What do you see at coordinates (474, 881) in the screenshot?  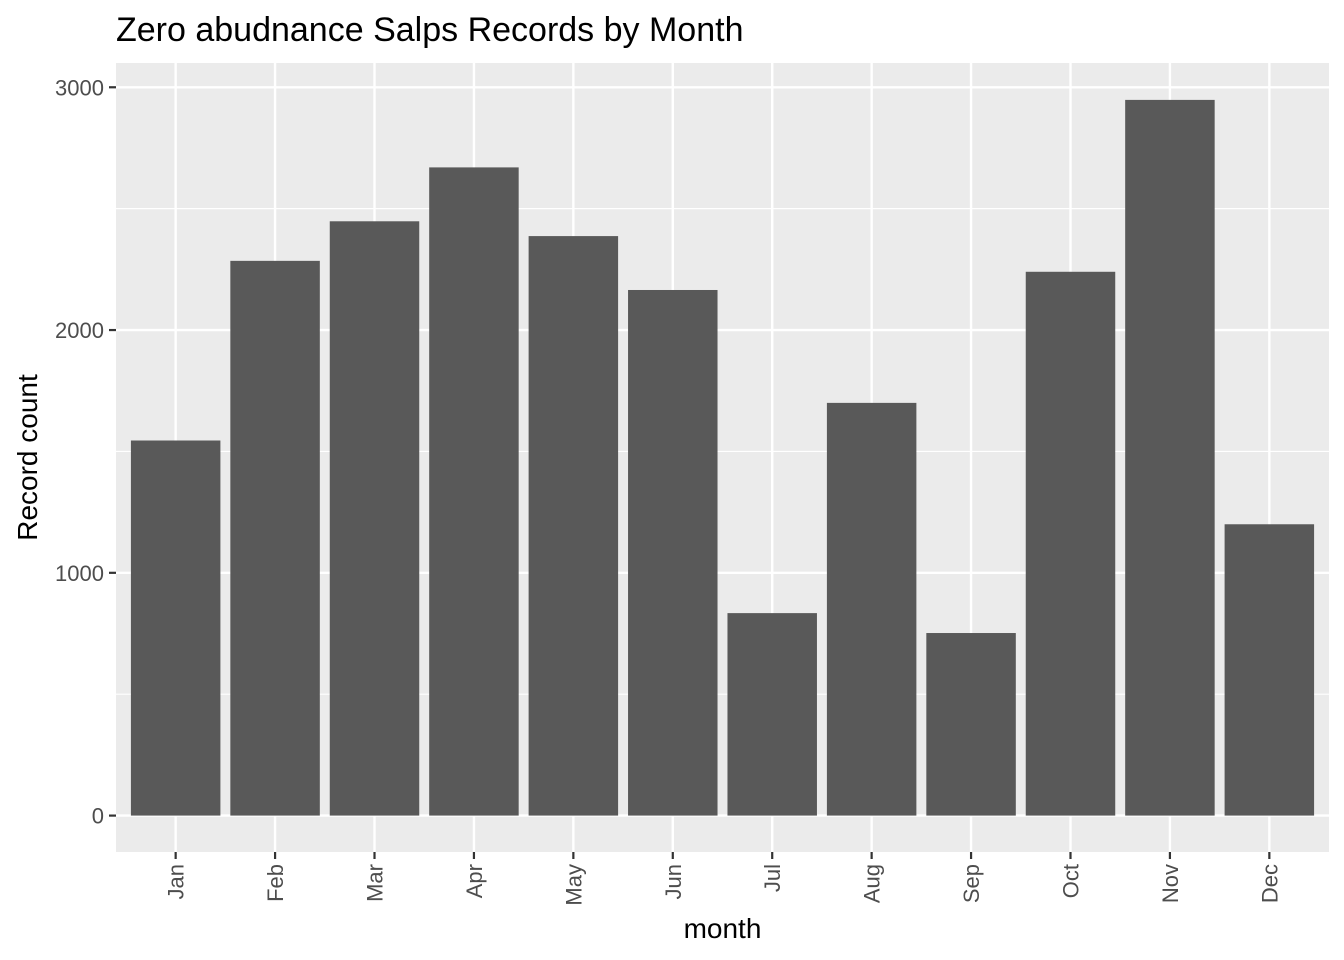 I see `x-tick-label: Apr` at bounding box center [474, 881].